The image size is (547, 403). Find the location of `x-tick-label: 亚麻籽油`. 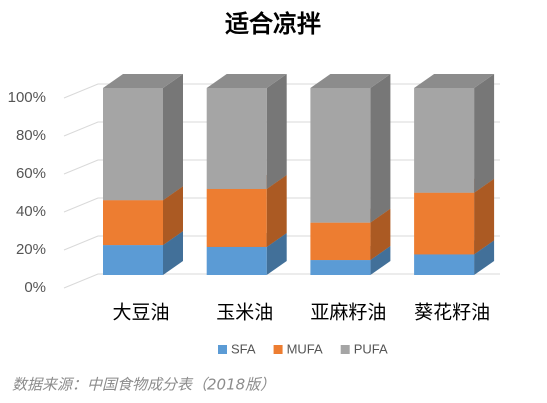

x-tick-label: 亚麻籽油 is located at coordinates (348, 313).